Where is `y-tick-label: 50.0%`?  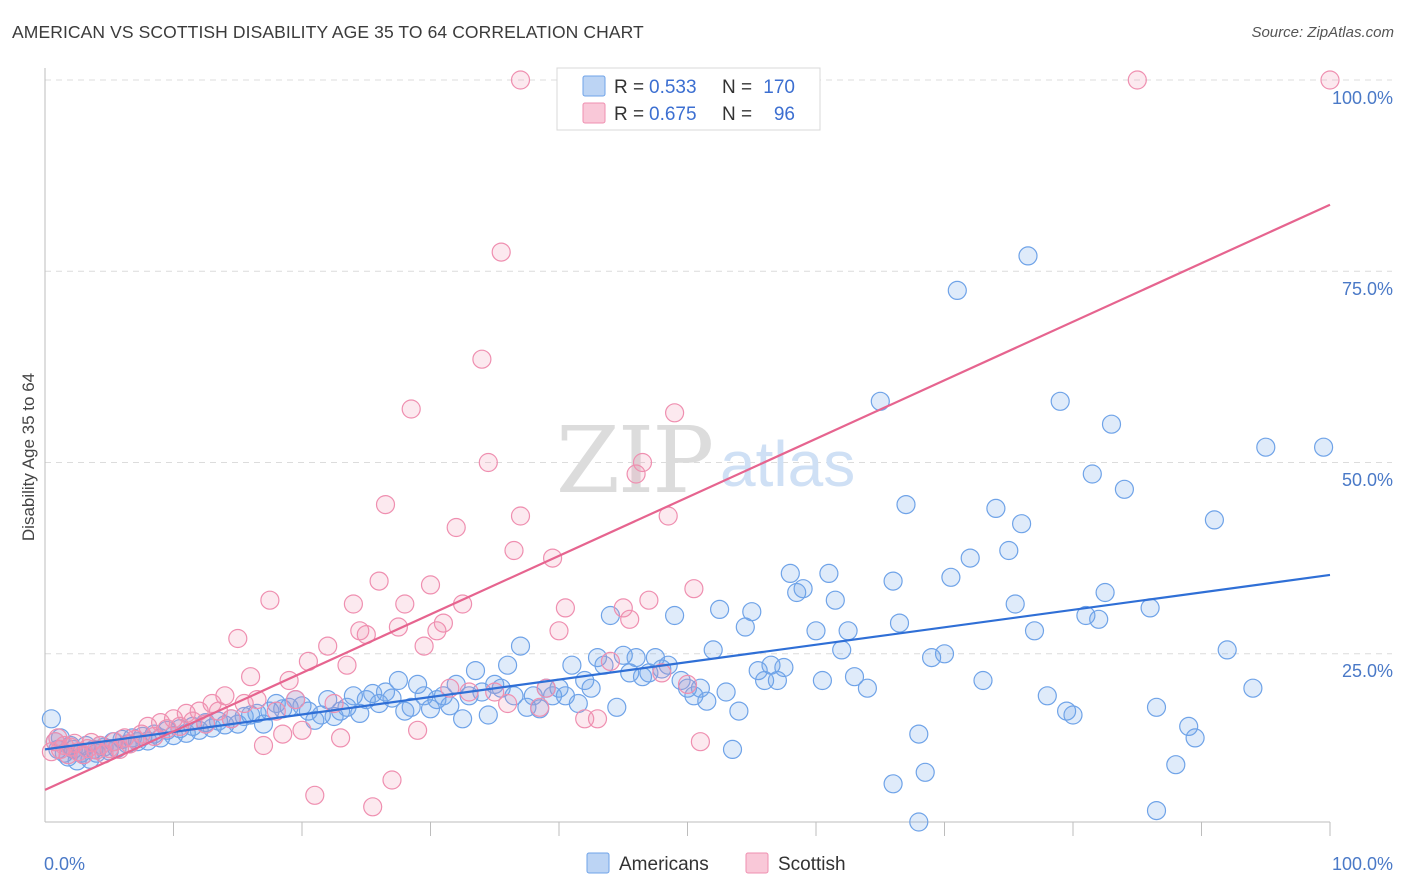 y-tick-label: 50.0% is located at coordinates (1367, 480).